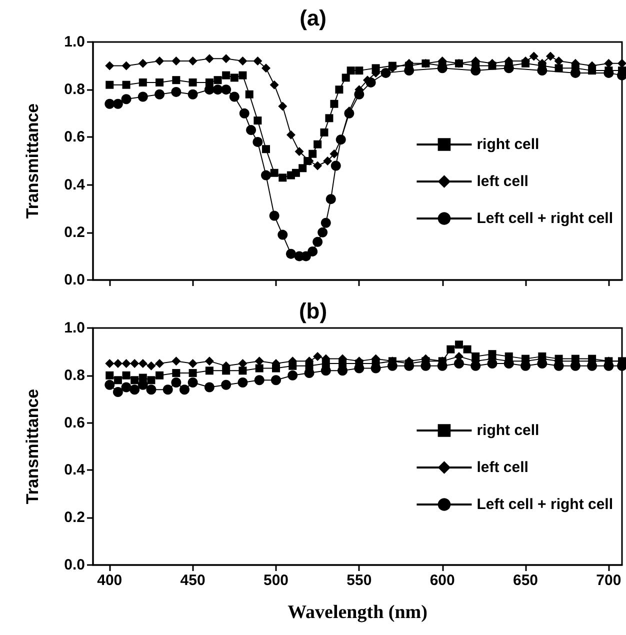 The height and width of the screenshot is (635, 626). I want to click on x-tick-label: 400, so click(109, 580).